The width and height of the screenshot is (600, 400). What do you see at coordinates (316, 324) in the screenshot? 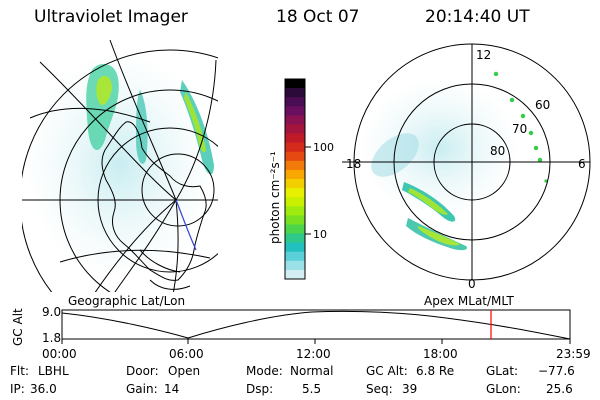
I see `timeline-frame` at bounding box center [316, 324].